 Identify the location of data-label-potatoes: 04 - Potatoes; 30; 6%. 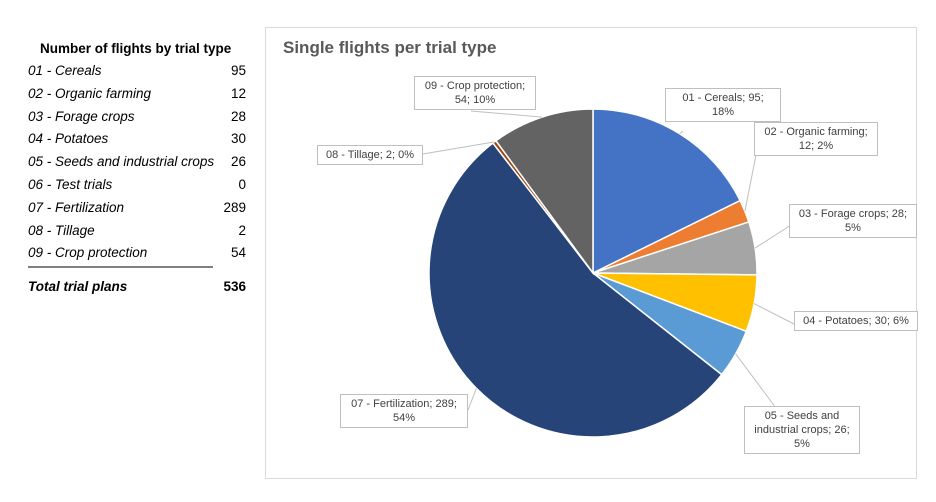
(856, 321).